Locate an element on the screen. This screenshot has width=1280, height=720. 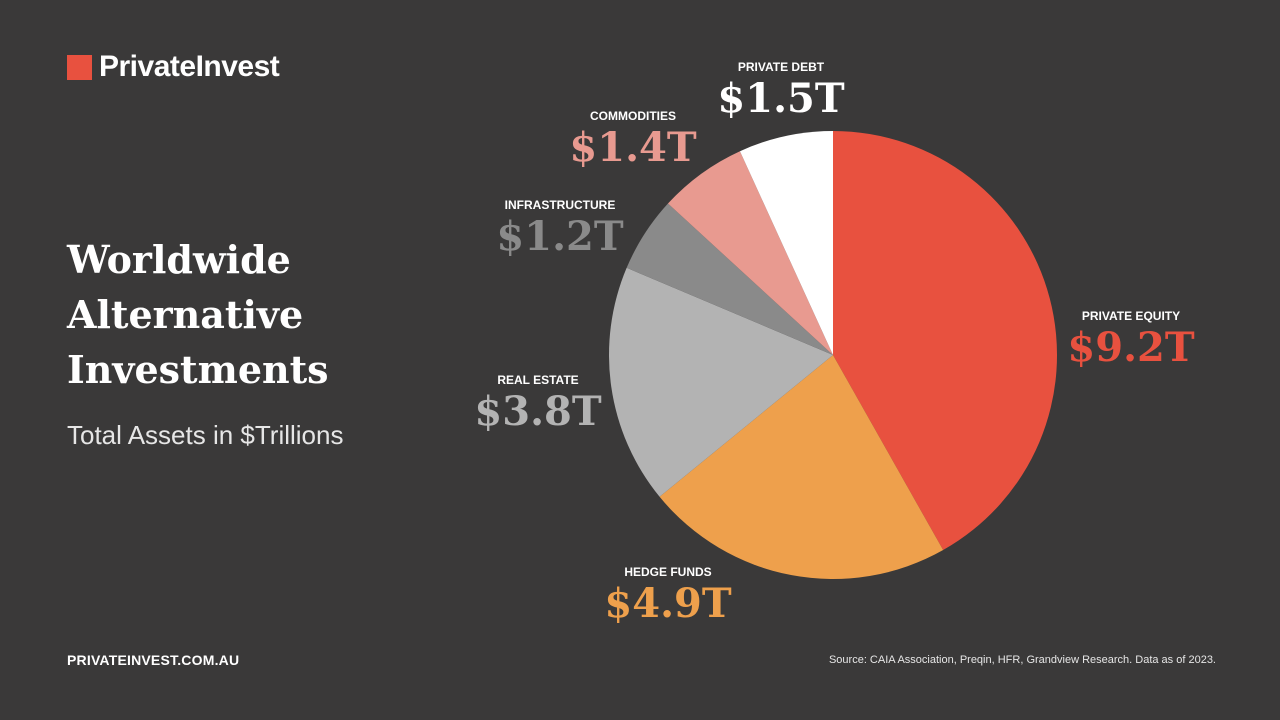
pie-slice-infrastructure is located at coordinates (729, 279).